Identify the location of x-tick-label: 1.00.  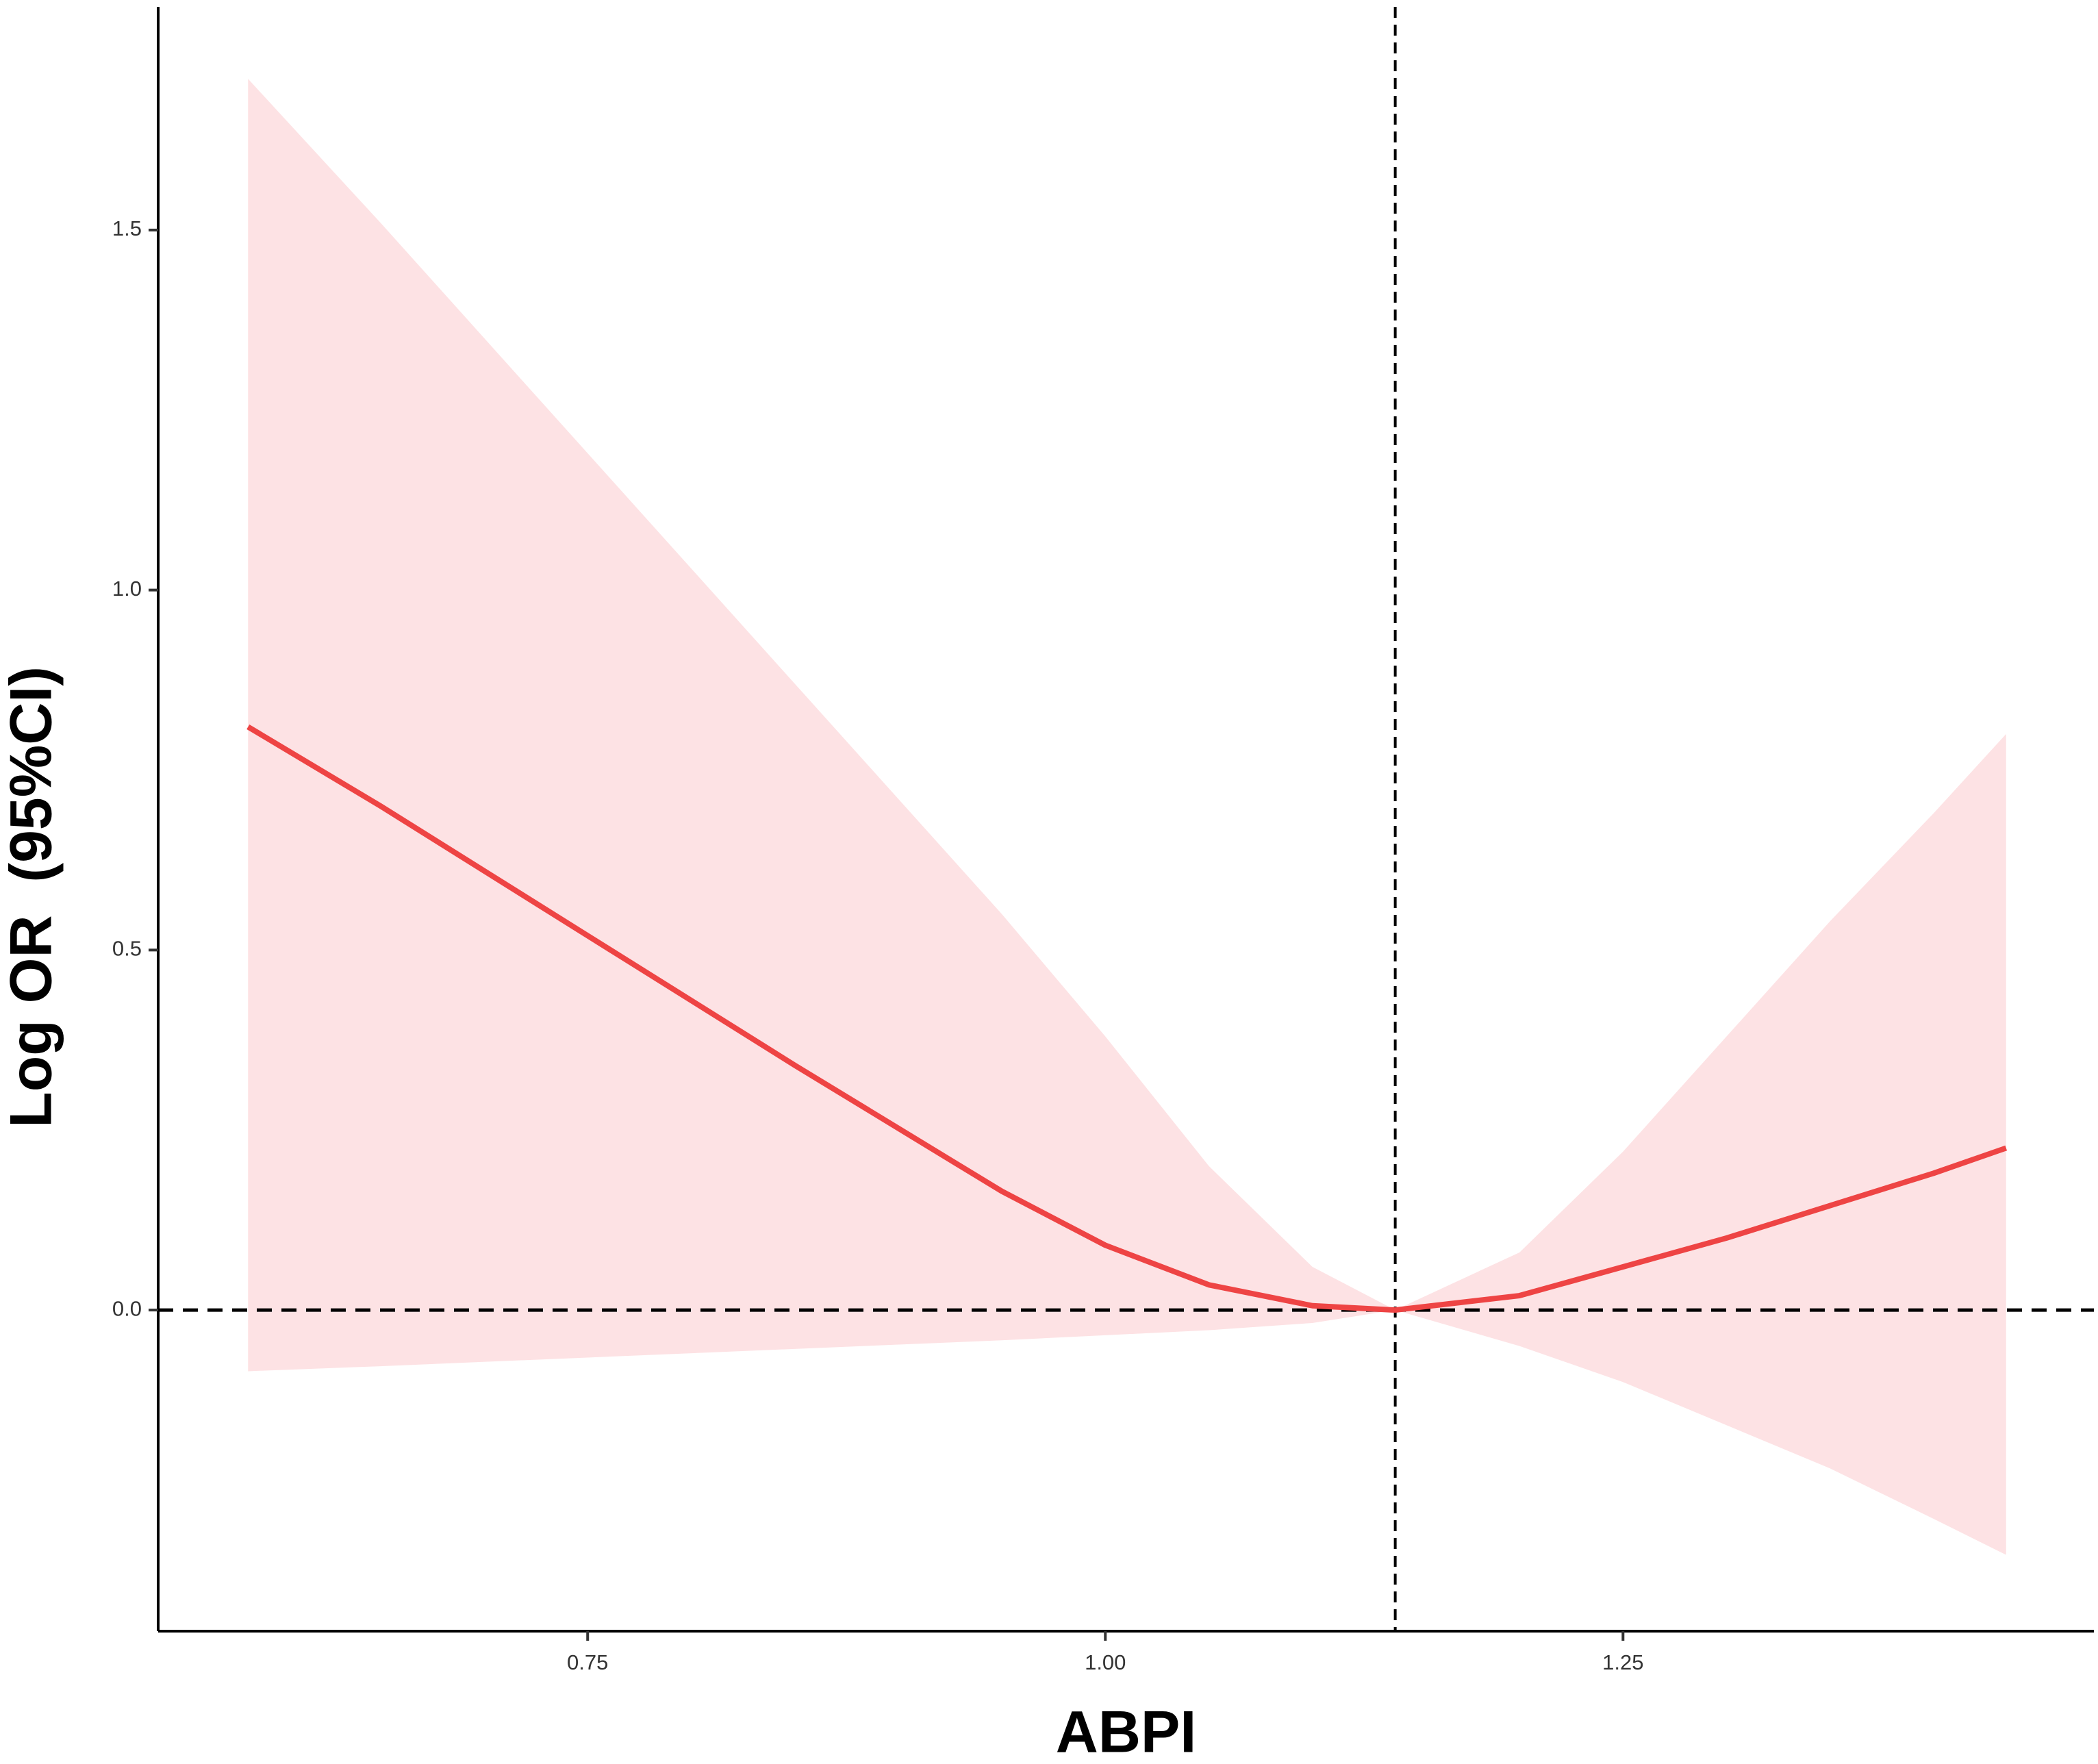
(1105, 1662).